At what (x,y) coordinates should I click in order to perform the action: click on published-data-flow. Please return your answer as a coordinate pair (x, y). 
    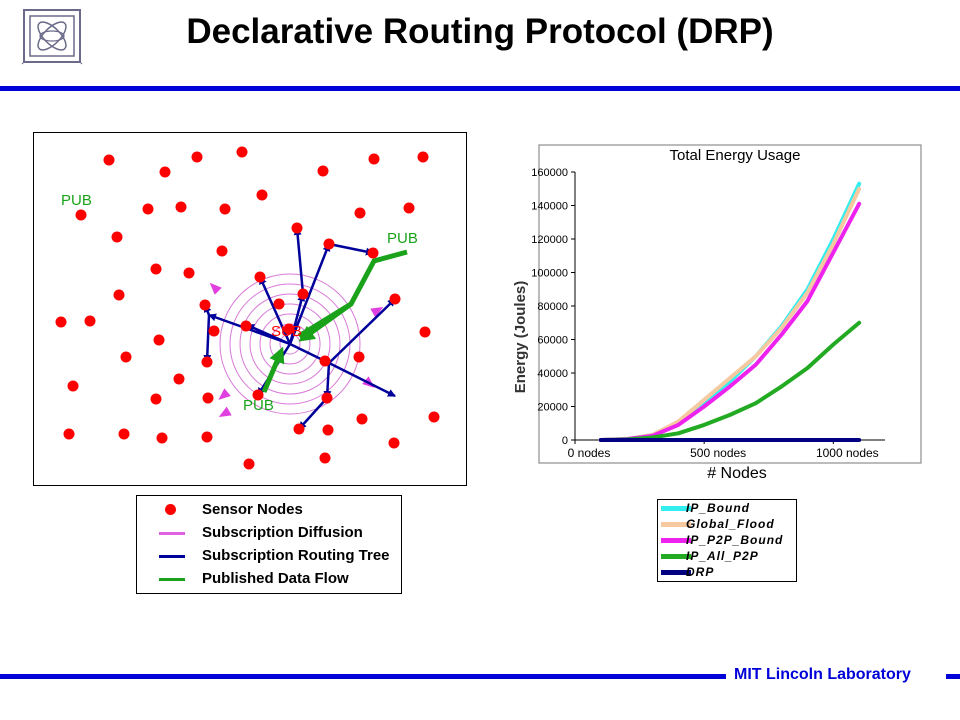
    Looking at the image, I should click on (334, 321).